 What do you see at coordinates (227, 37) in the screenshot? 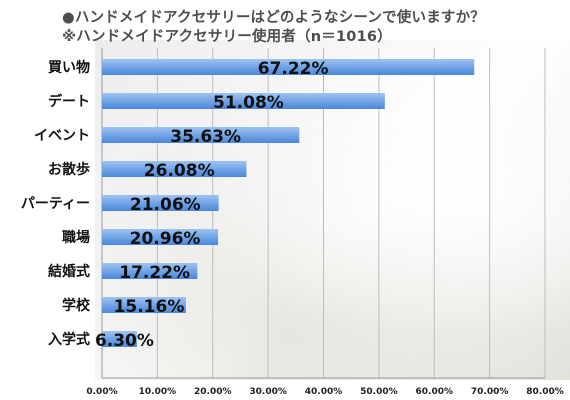
I see `chart-subtitle: ※ハンドメイドアクセサリー使用者（n＝1016）` at bounding box center [227, 37].